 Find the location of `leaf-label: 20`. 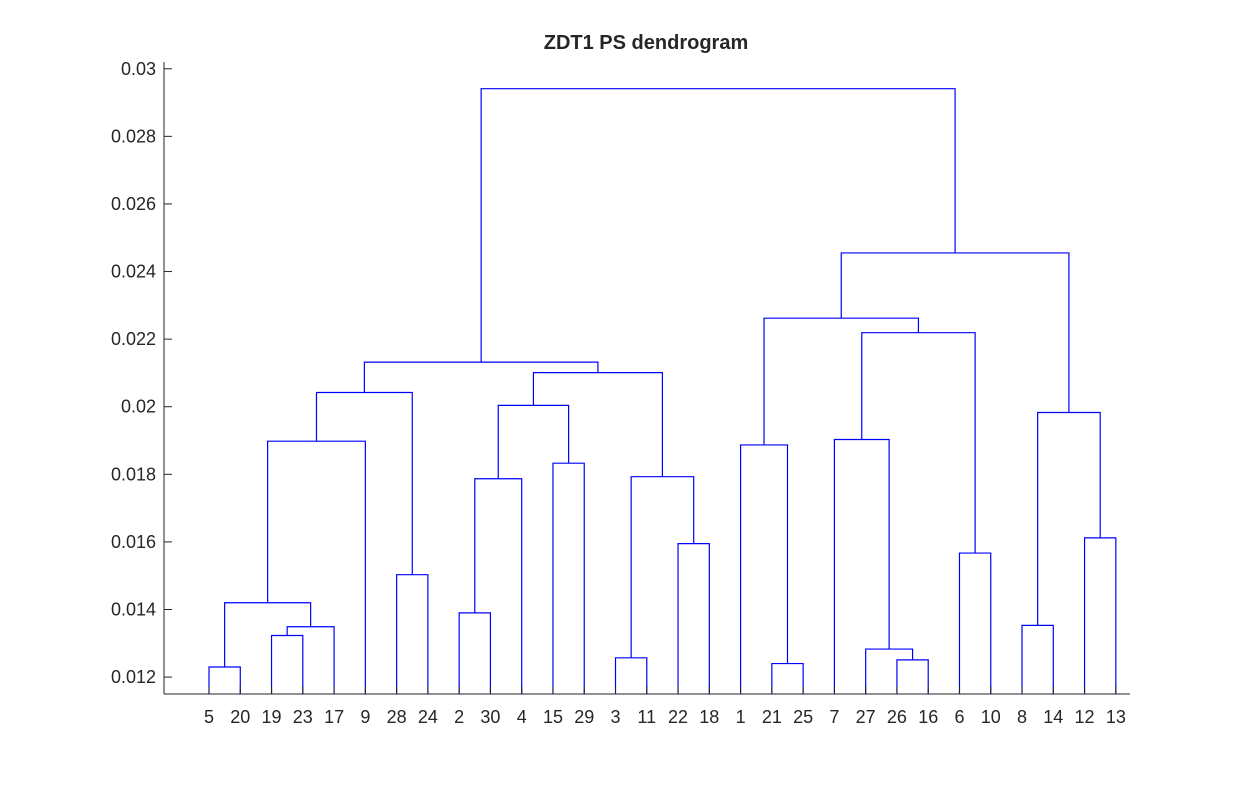

leaf-label: 20 is located at coordinates (240, 717).